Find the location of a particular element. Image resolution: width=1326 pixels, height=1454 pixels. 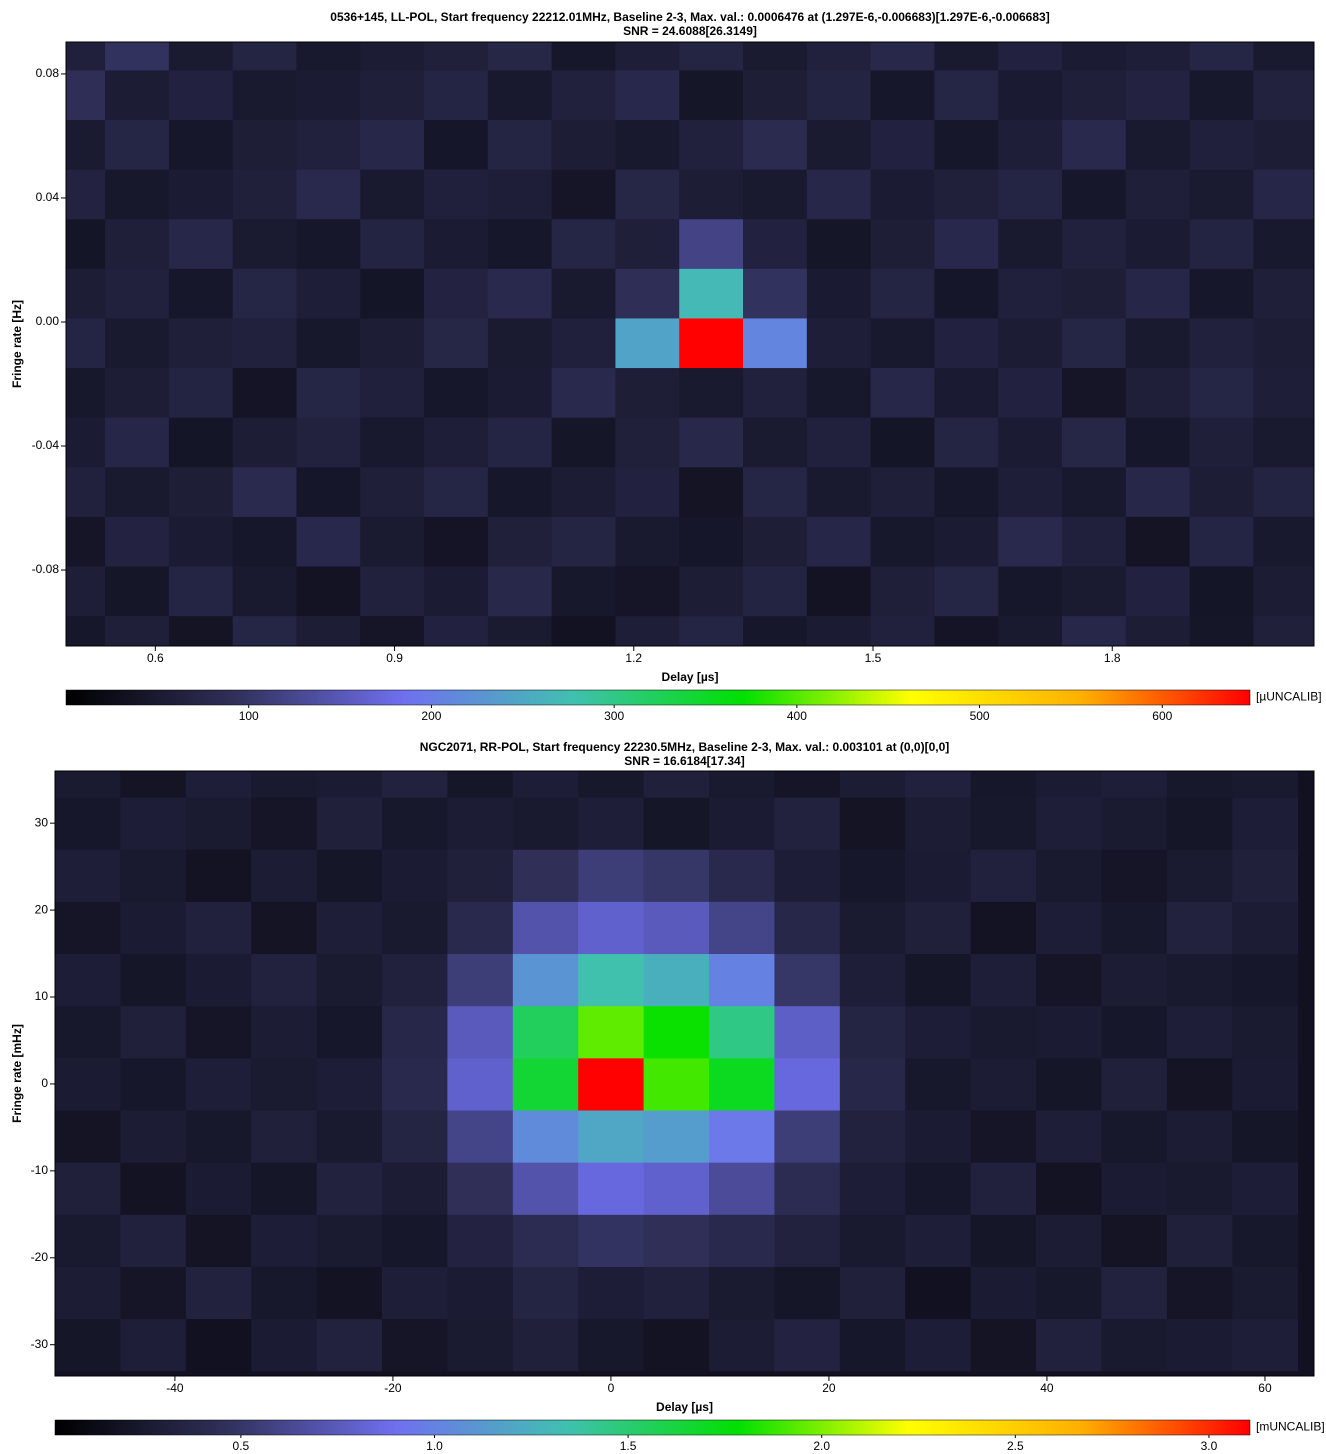

y-tick-label: 0 is located at coordinates (44, 1083).